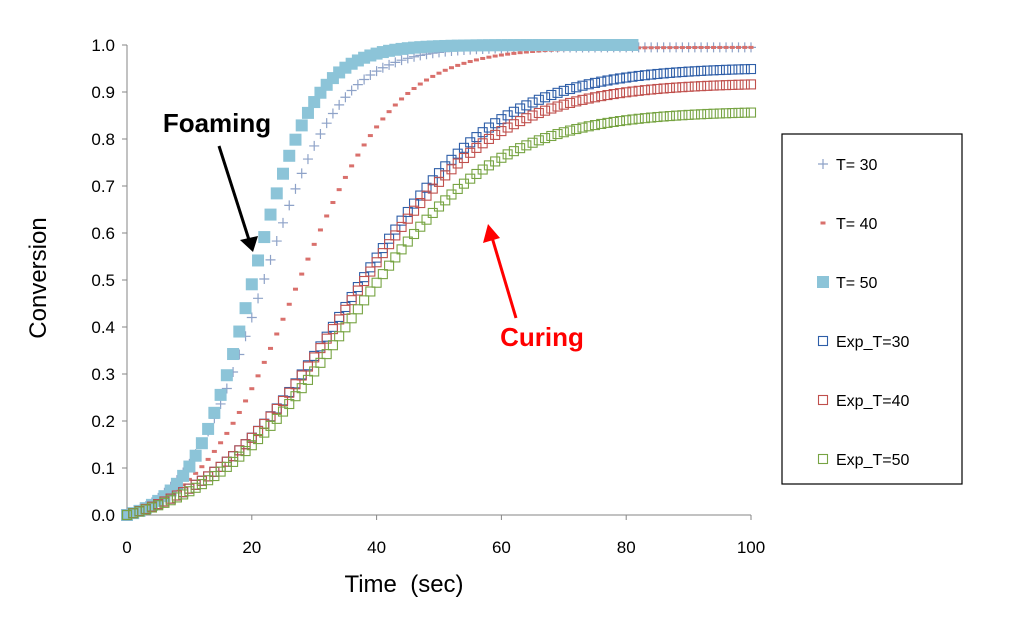 This screenshot has width=1024, height=622. What do you see at coordinates (103, 468) in the screenshot?
I see `y-tick-label: 0.1` at bounding box center [103, 468].